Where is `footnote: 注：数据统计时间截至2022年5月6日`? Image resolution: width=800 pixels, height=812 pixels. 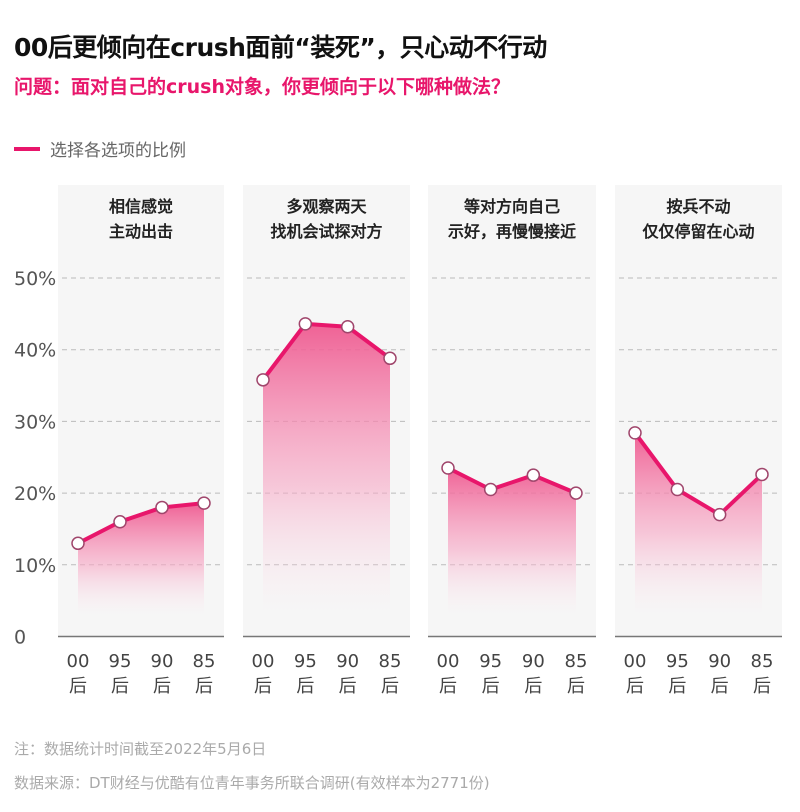 footnote: 注：数据统计时间截至2022年5月6日 is located at coordinates (140, 749).